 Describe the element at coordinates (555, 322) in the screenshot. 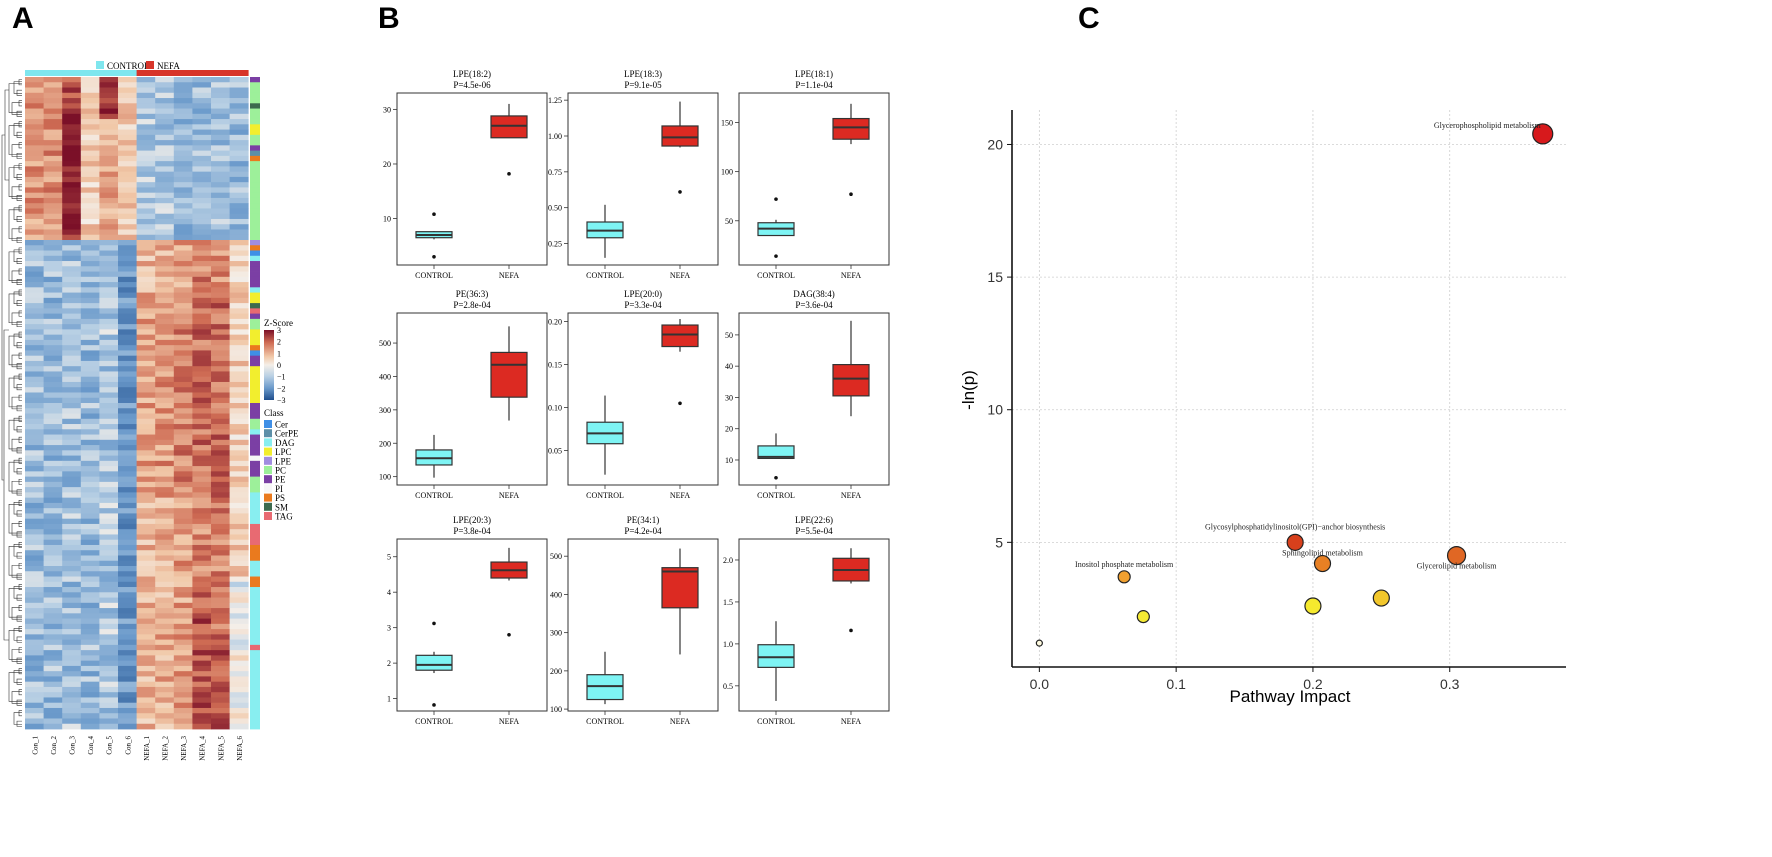

I see `boxplot-y-tick-label: 0.20` at that location.